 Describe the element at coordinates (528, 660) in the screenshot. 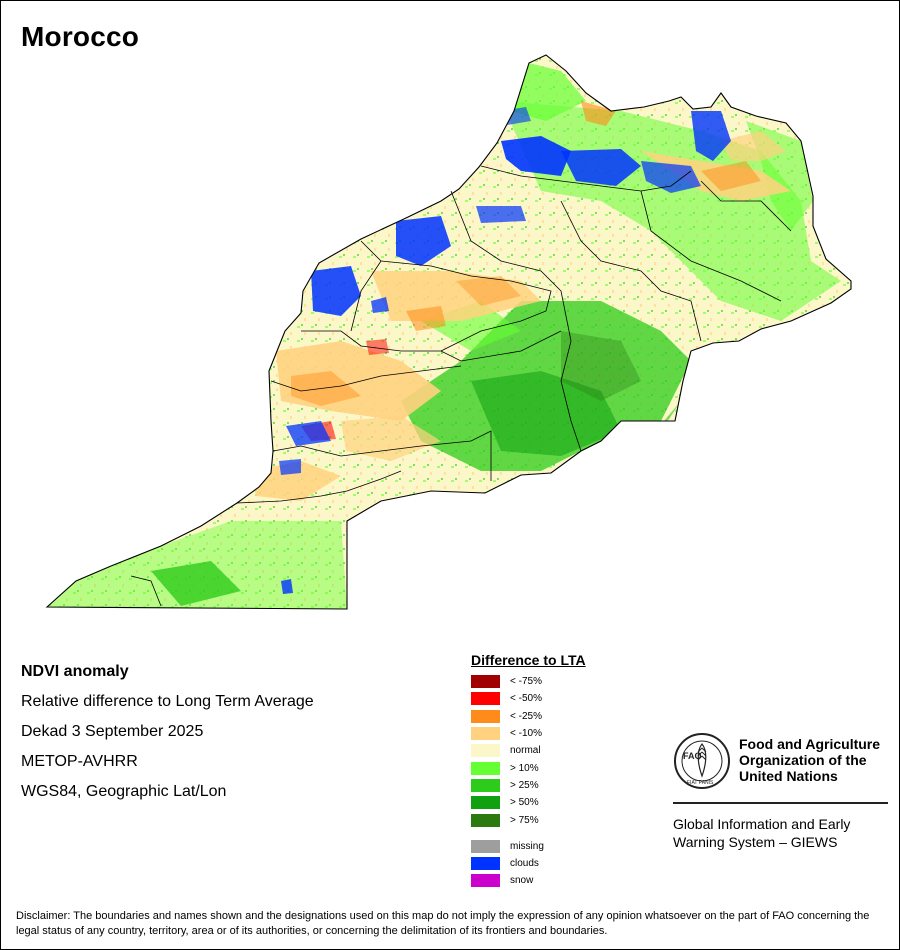

I see `legend-title: Difference to LTA` at that location.